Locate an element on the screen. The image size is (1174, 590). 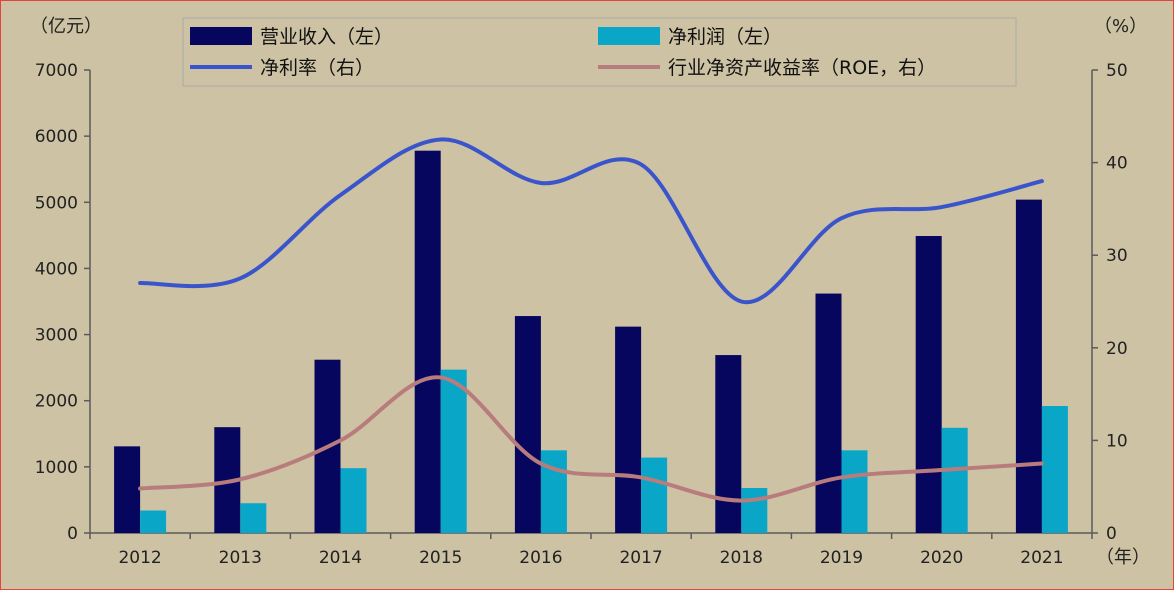
net-profit-bar-2015 is located at coordinates (453, 451).